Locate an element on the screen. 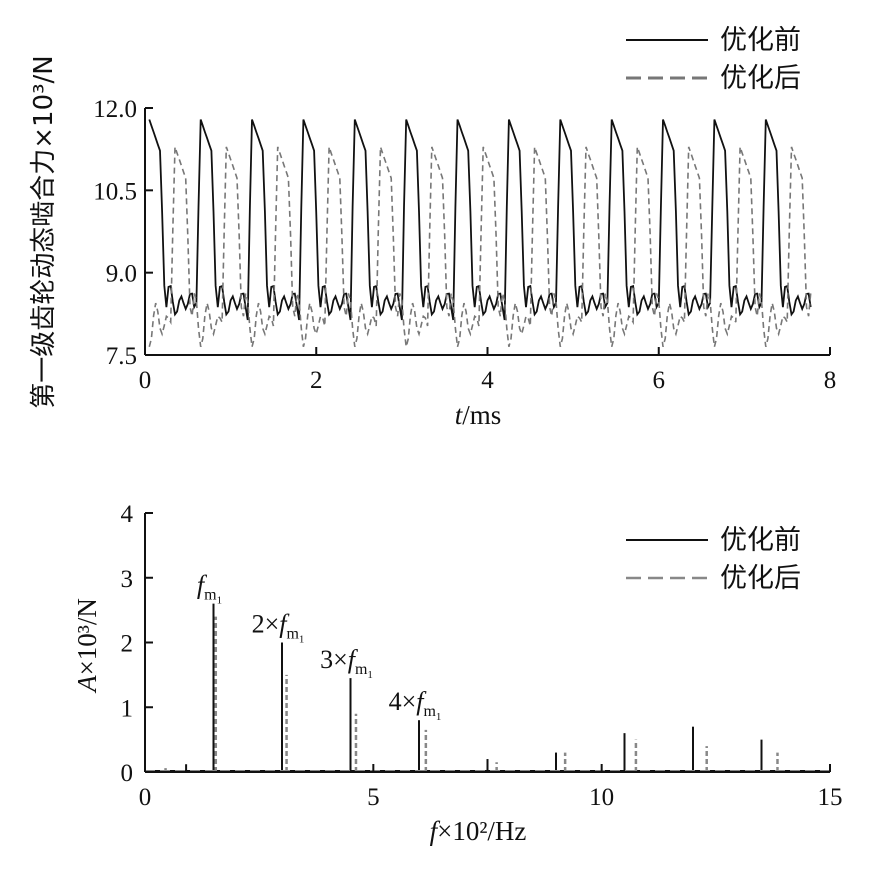 The width and height of the screenshot is (877, 871). bottom-annotations-group: fm1 2×fm1 3×fm1 4×fm1 is located at coordinates (319, 647).